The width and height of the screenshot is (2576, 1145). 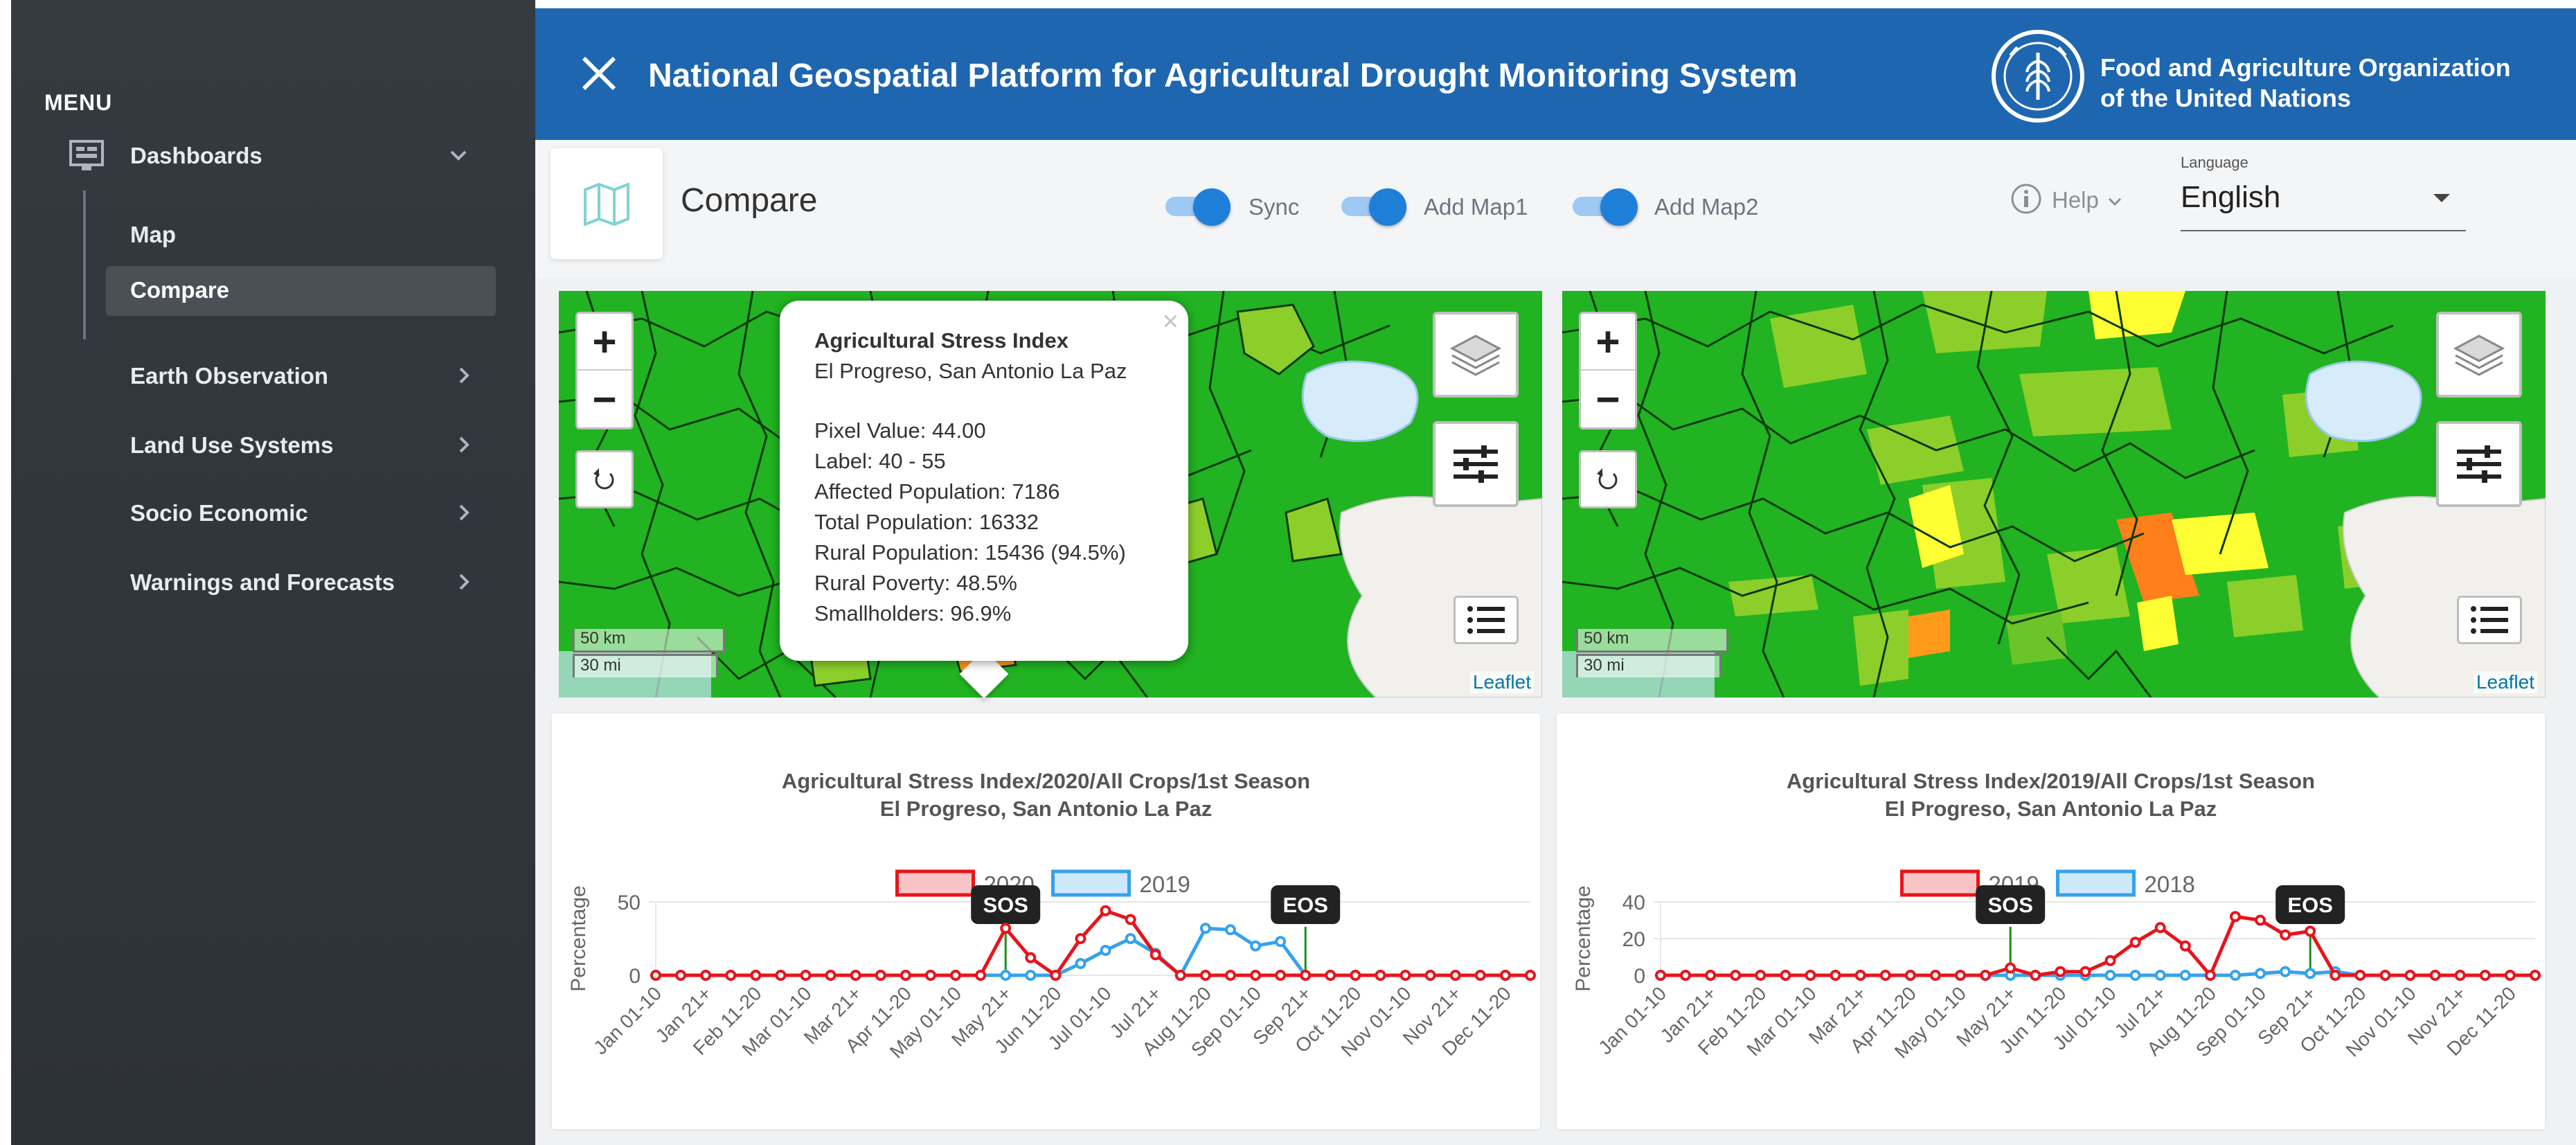 I want to click on sidebar-item-land-use-systems: Land Use Systems, so click(x=310, y=445).